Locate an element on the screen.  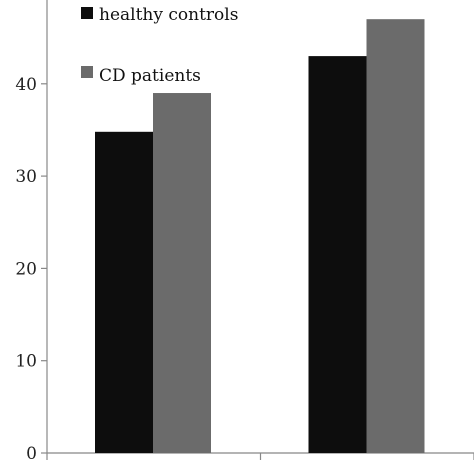
legend-label: CD patients is located at coordinates (150, 76).